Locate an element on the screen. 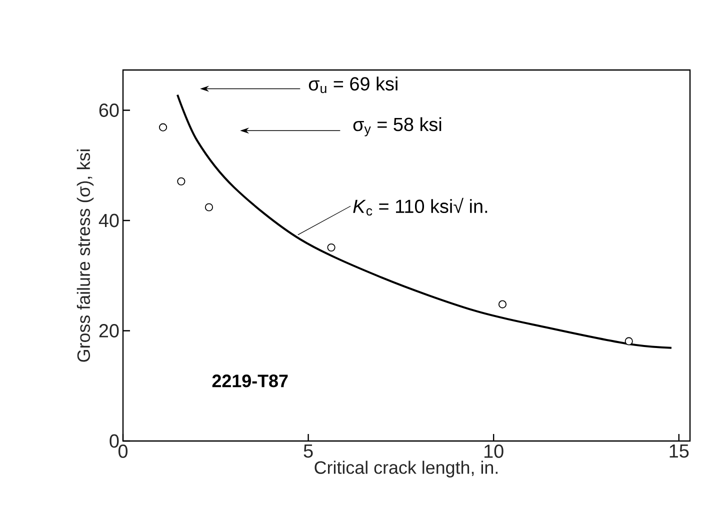 The image size is (708, 517). annotation: K$_{c}$ = 110 ksi√ in. is located at coordinates (420, 207).